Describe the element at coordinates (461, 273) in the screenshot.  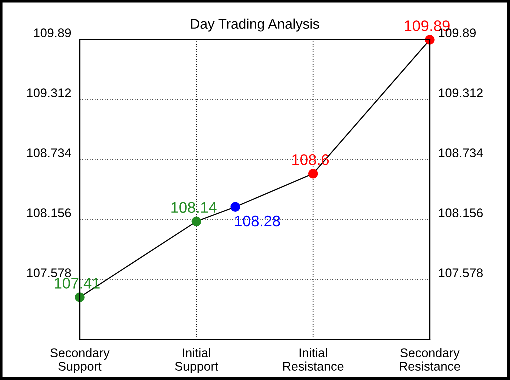
I see `y2-tick-label: 107.578` at that location.